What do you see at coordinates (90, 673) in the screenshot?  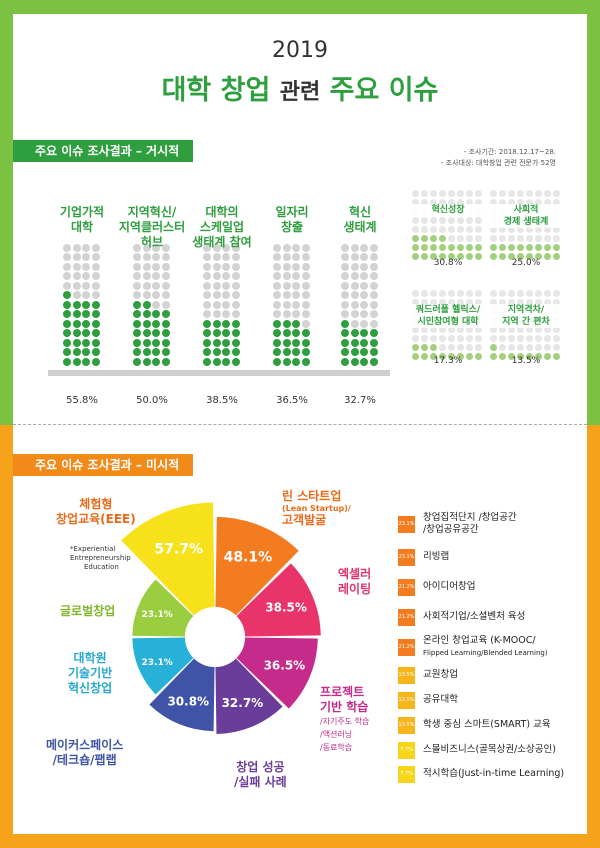 I see `label-grad-2: 기술기반` at bounding box center [90, 673].